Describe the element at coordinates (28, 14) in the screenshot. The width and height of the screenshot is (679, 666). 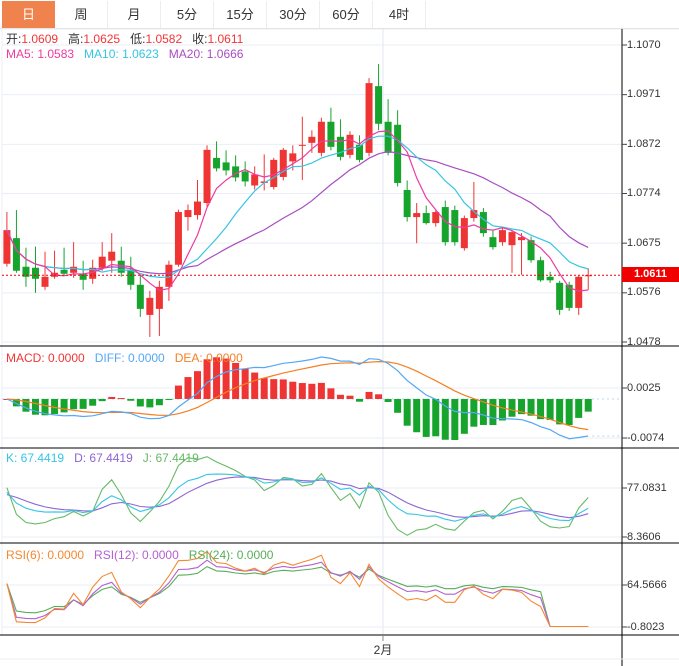
I see `tab-timeframe-0: 日` at that location.